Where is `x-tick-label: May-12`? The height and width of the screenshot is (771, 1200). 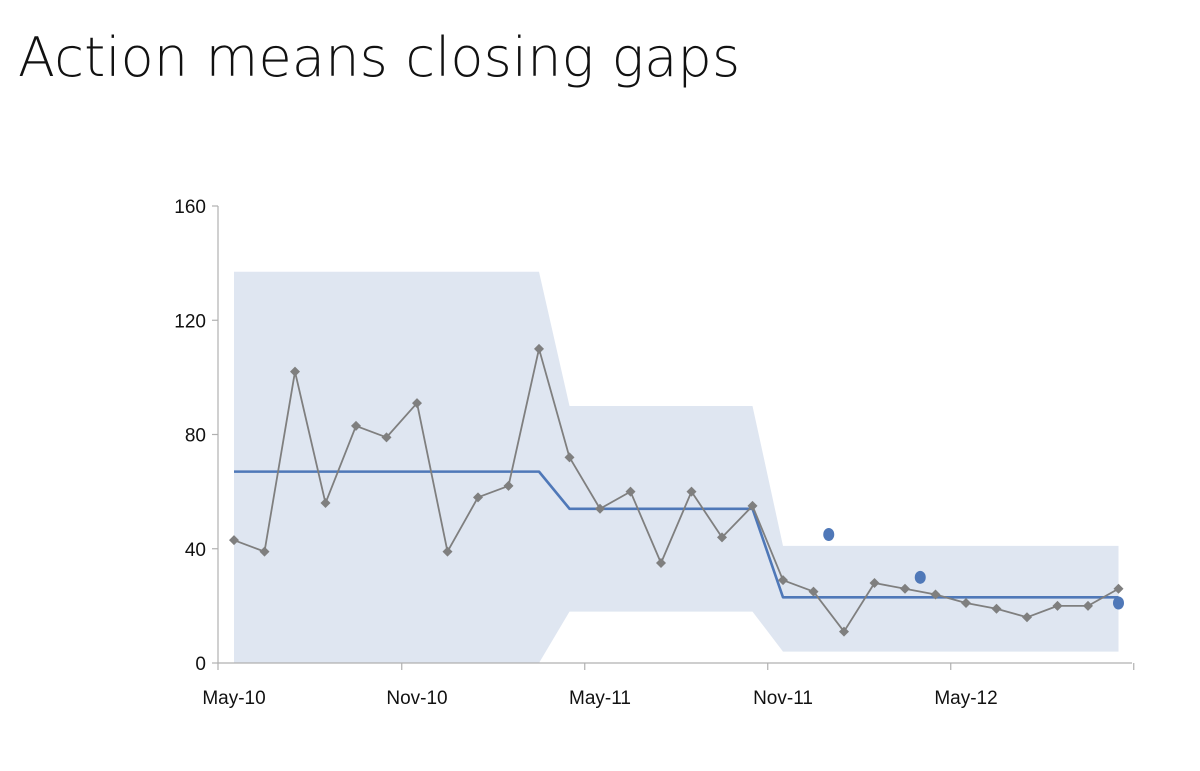 x-tick-label: May-12 is located at coordinates (965, 698).